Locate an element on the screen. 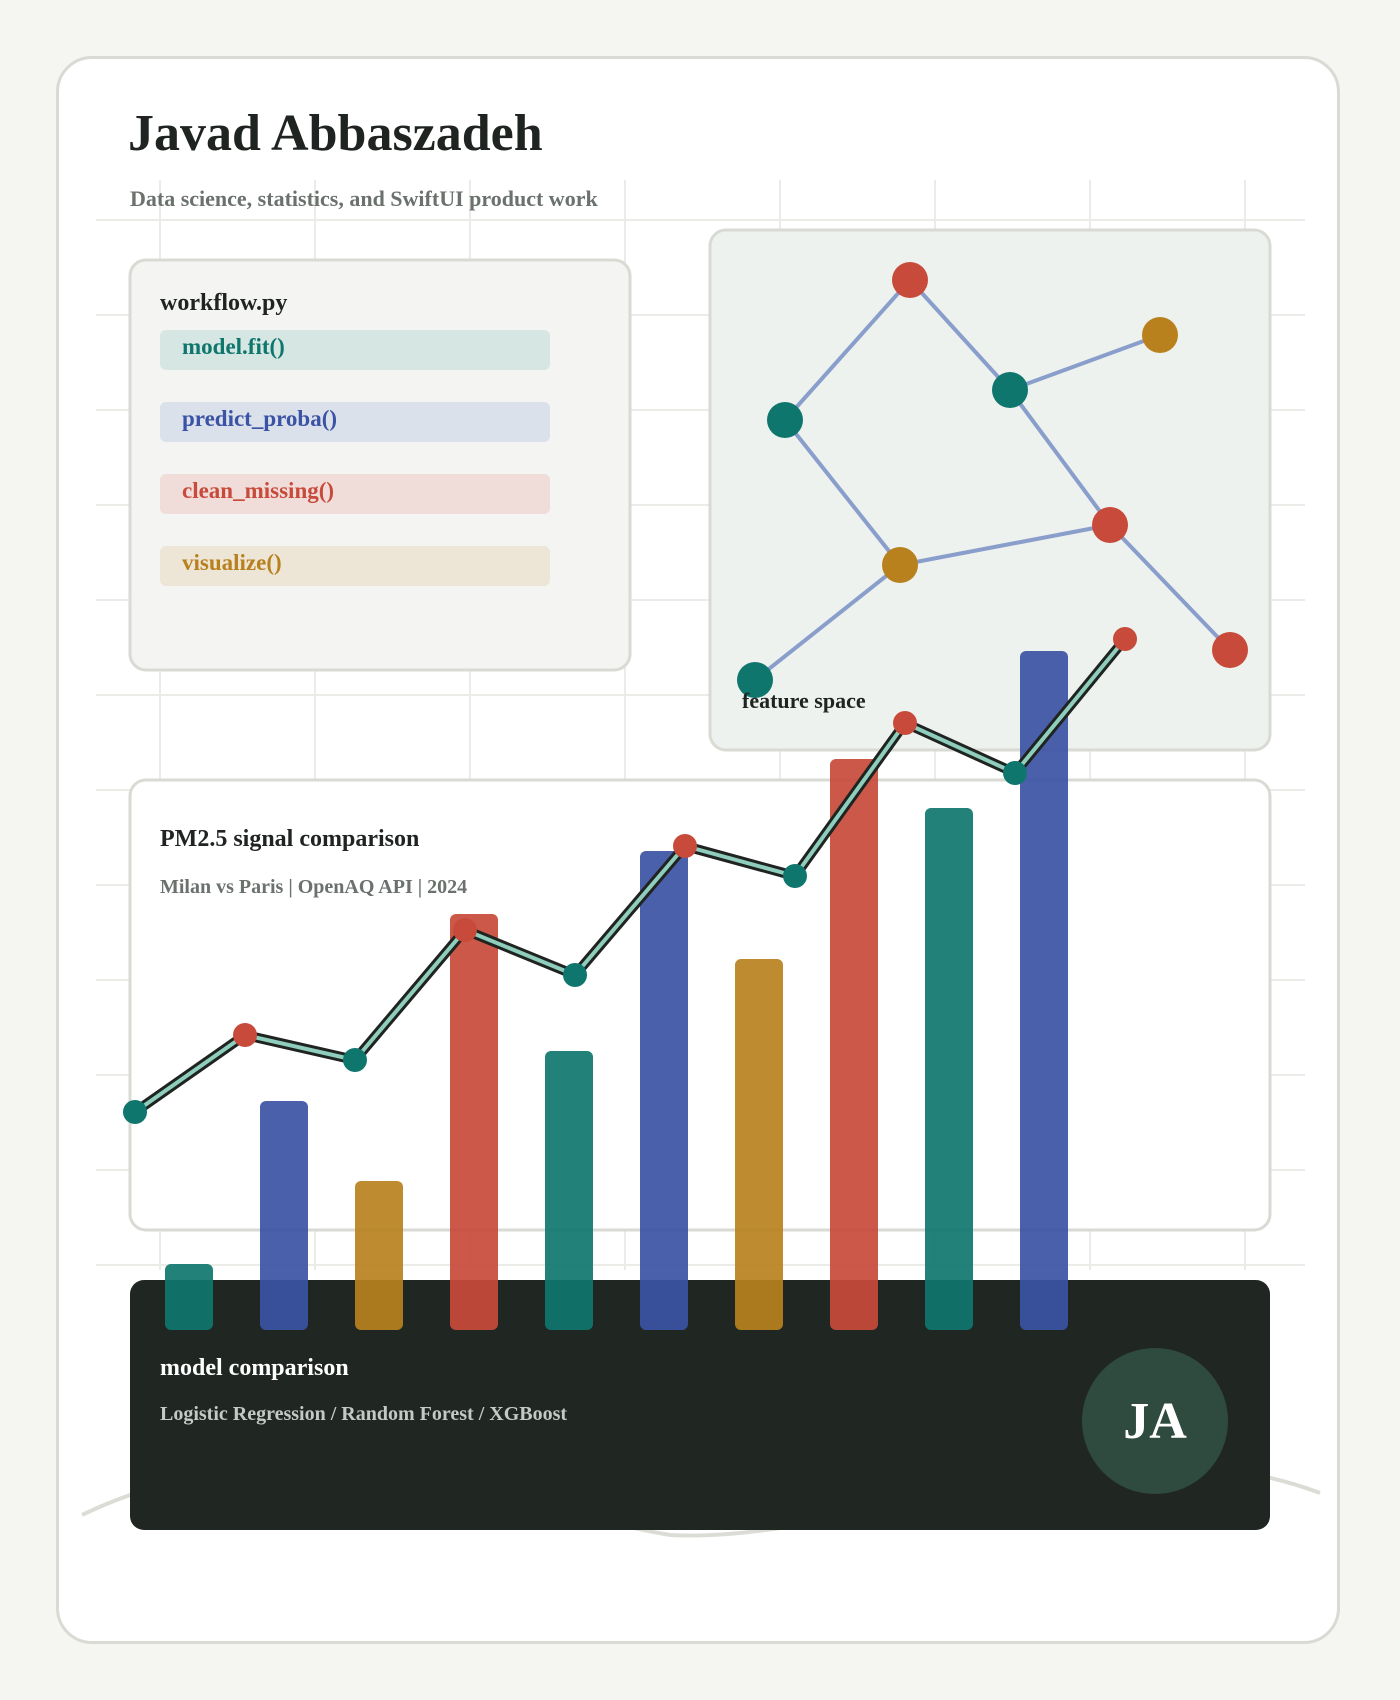  pm-card-subtitle: Milan vs Paris | OpenAQ API | 2024 is located at coordinates (314, 887).